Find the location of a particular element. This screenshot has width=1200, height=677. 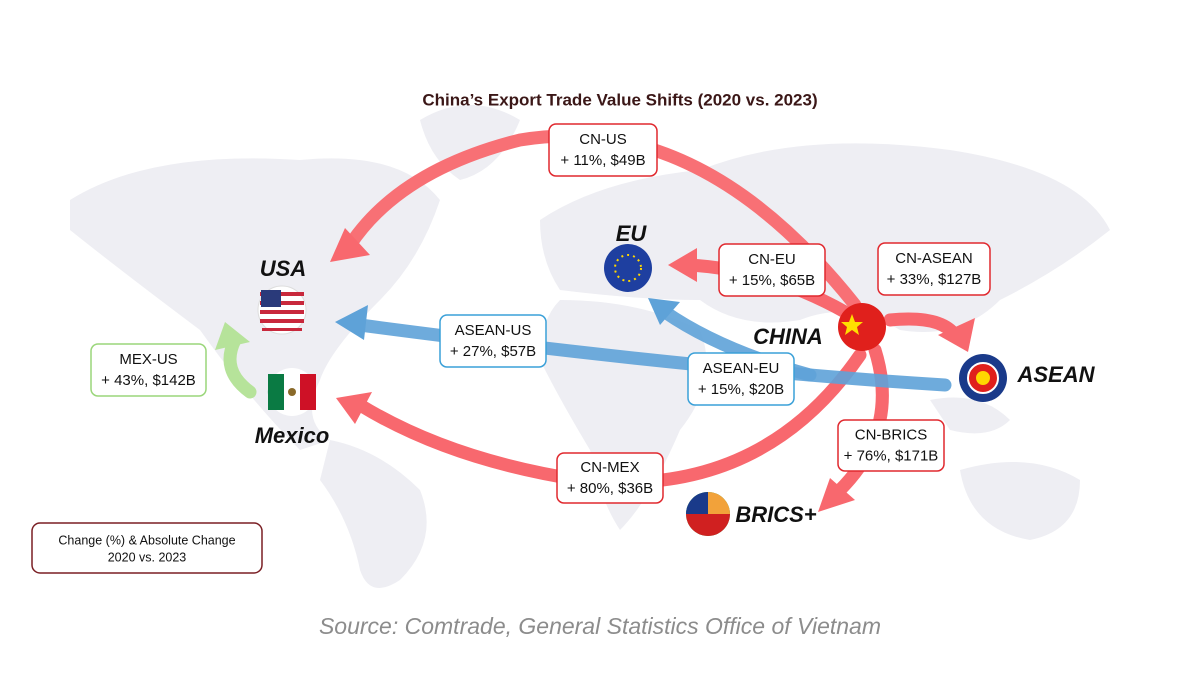

flow-route: CN-MEX is located at coordinates (609, 467).